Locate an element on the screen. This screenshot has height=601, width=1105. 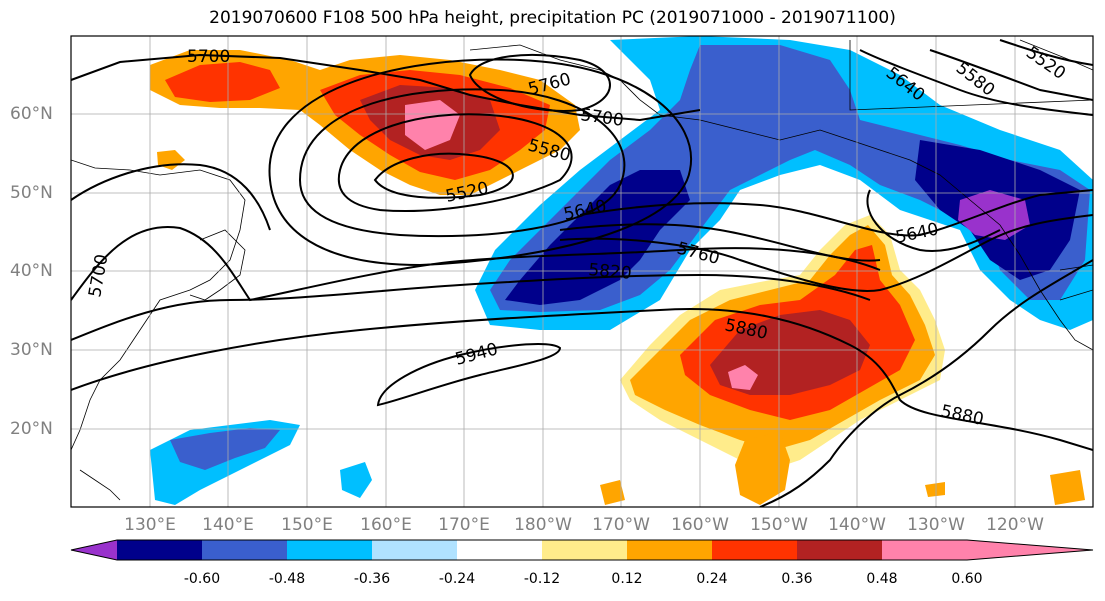
contour-label-5700c: 5700 is located at coordinates (98, 276).